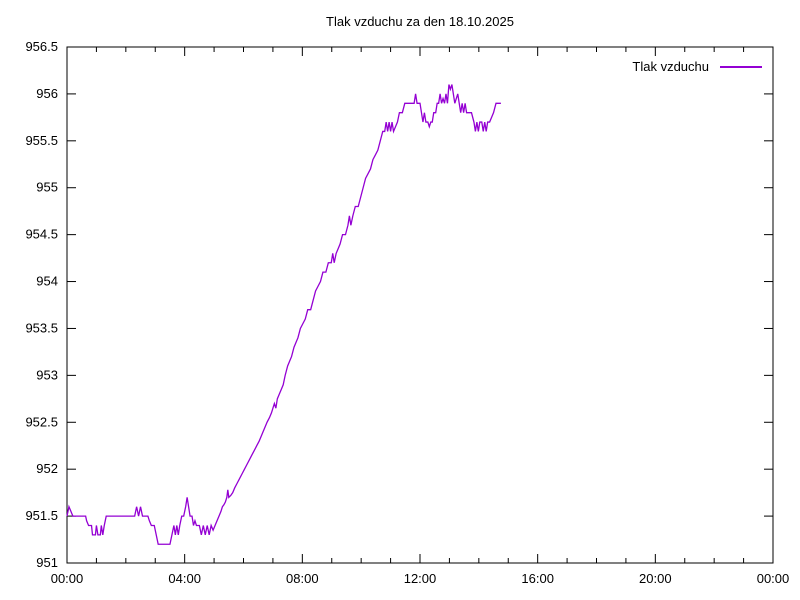  I want to click on x-tick-label: 20:00, so click(655, 578).